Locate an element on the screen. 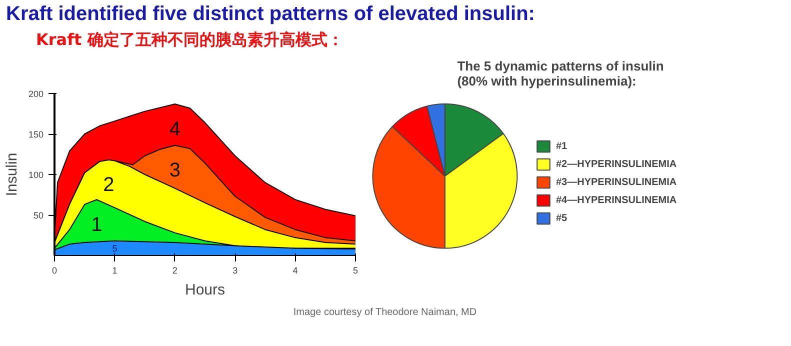 The height and width of the screenshot is (346, 791). series-label: 2 is located at coordinates (108, 185).